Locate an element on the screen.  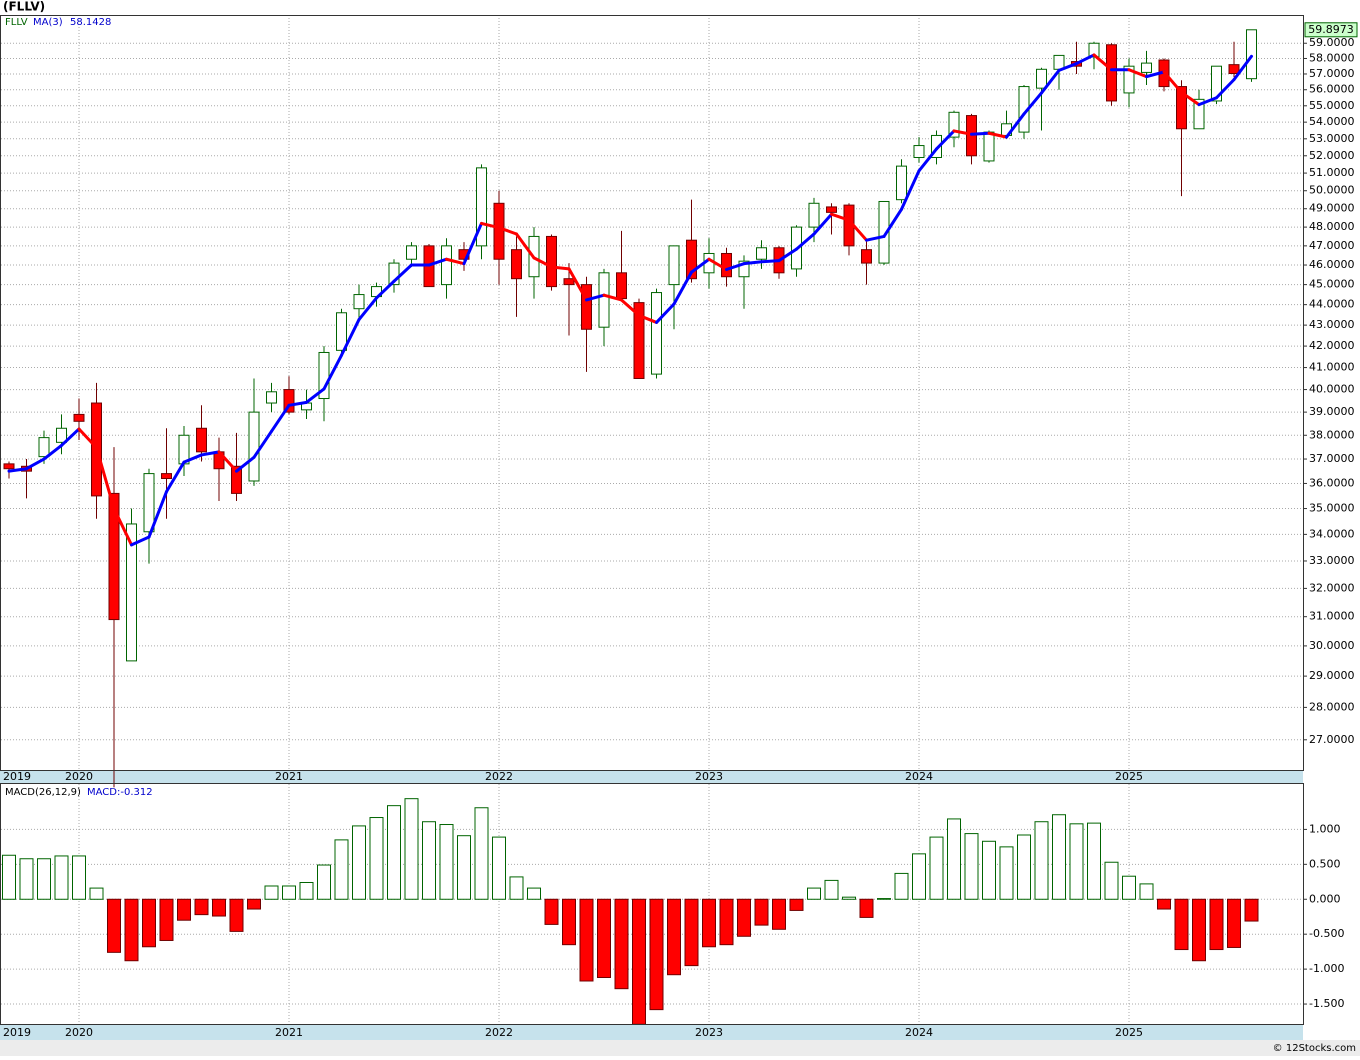
y-tick-label: 48.0000 is located at coordinates (1332, 226).